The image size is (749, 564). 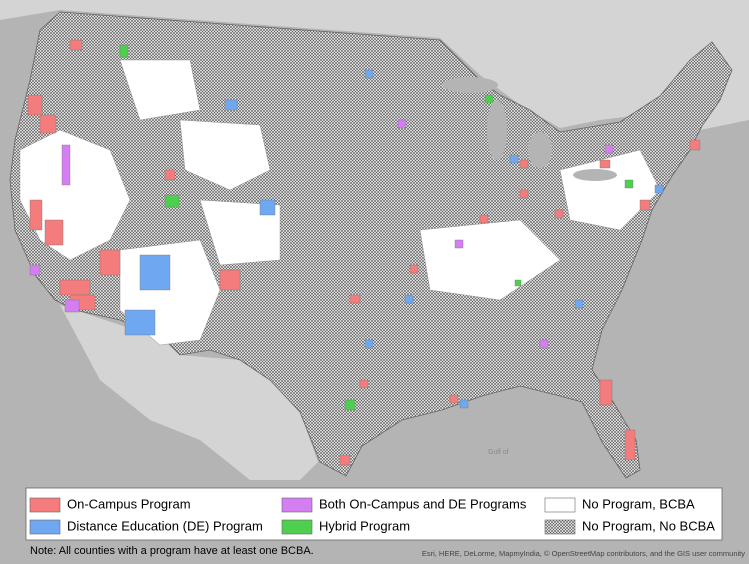 I want to click on legend-label: Distance Education (DE) Program, so click(x=165, y=525).